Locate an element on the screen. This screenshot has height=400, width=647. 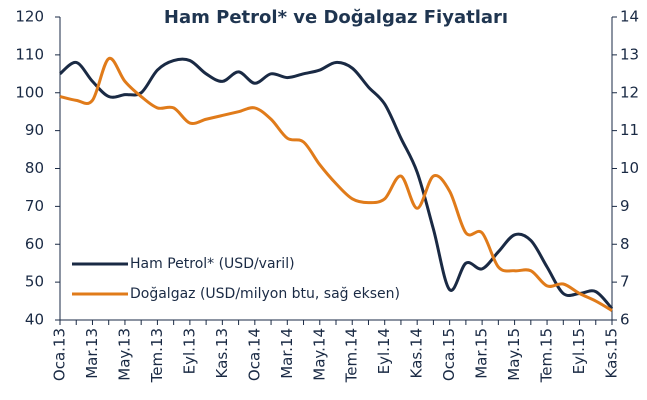
x-tick-label: Oca.14 is located at coordinates (254, 354).